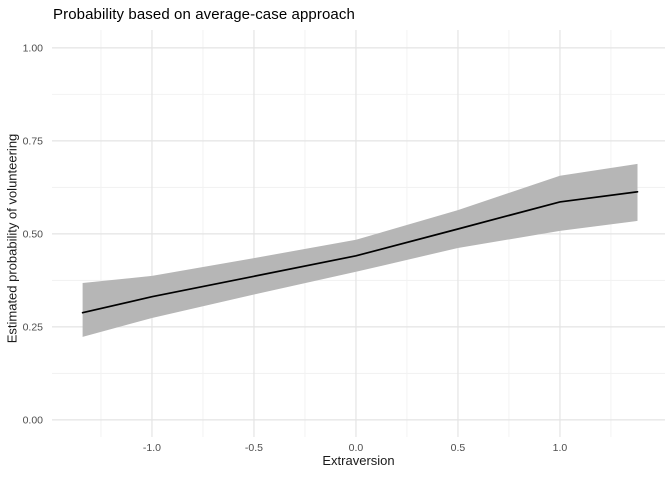 Image resolution: width=672 pixels, height=480 pixels. I want to click on x-axis-title: Extraversion, so click(358, 460).